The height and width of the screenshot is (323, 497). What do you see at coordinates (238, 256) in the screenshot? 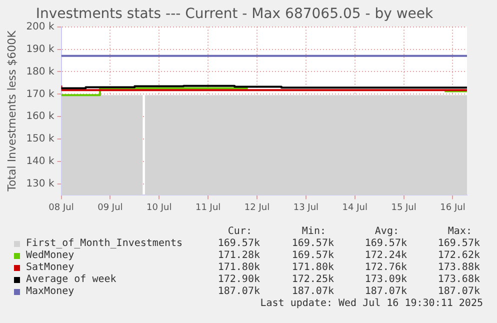
I see `text: 171.28k` at bounding box center [238, 256].